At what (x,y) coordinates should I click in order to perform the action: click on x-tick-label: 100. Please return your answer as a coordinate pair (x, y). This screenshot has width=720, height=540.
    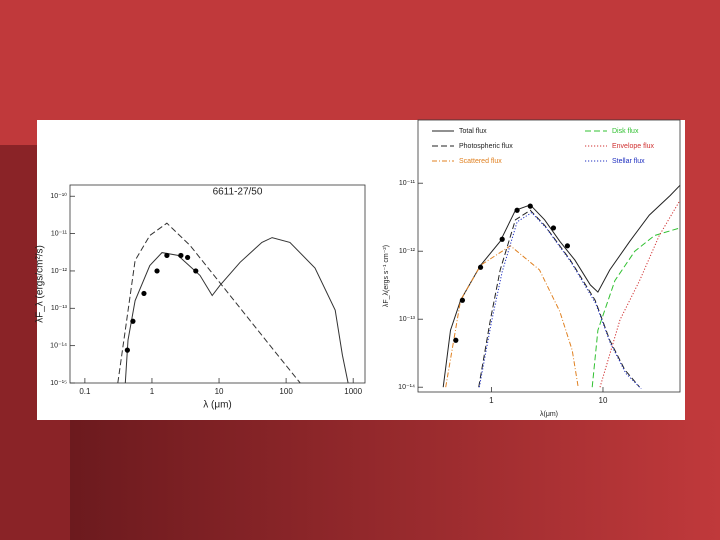
    Looking at the image, I should click on (286, 391).